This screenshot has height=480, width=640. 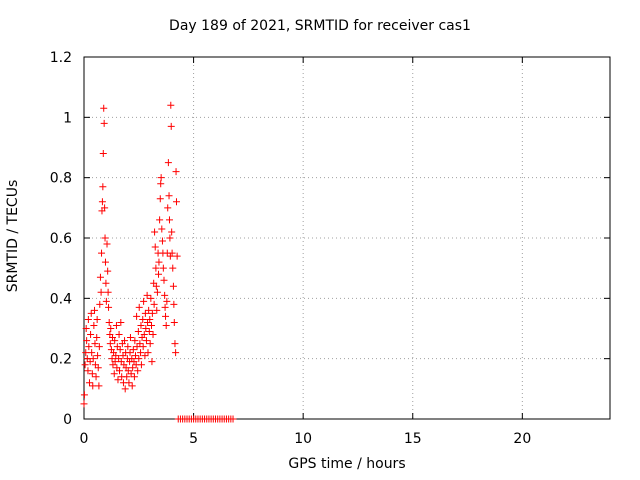 I want to click on x-axis-label: GPS time / hours, so click(x=347, y=464).